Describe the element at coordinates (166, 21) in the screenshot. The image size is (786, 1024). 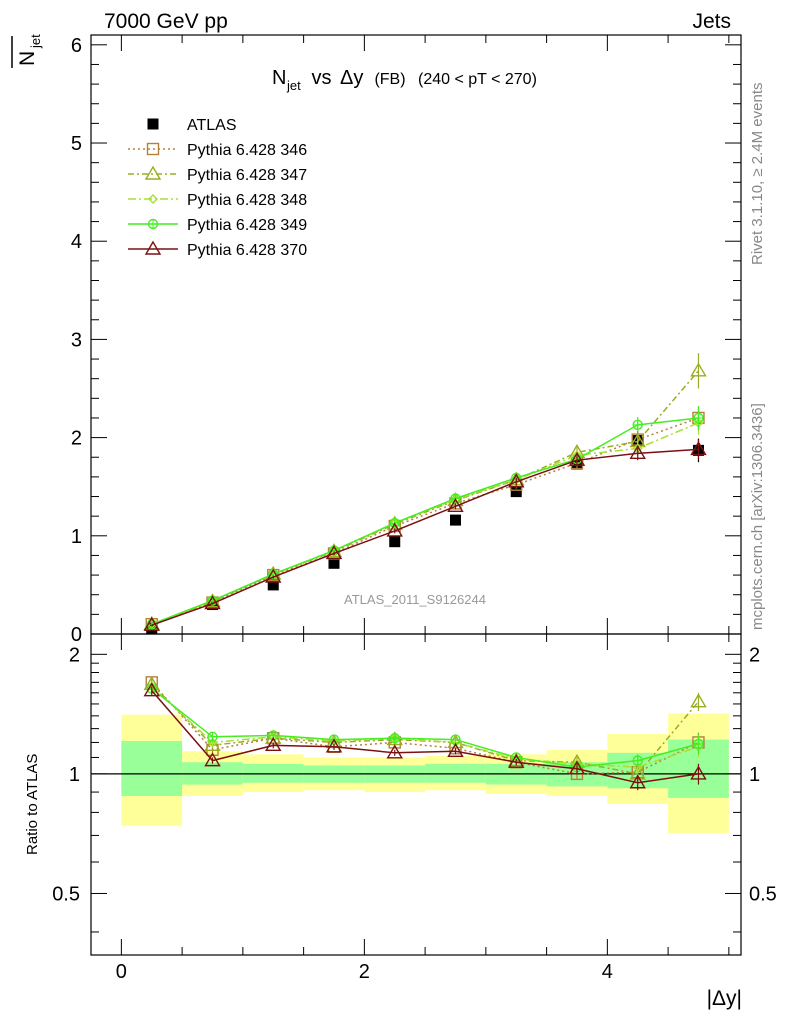
I see `header-left: 7000 GeV pp` at that location.